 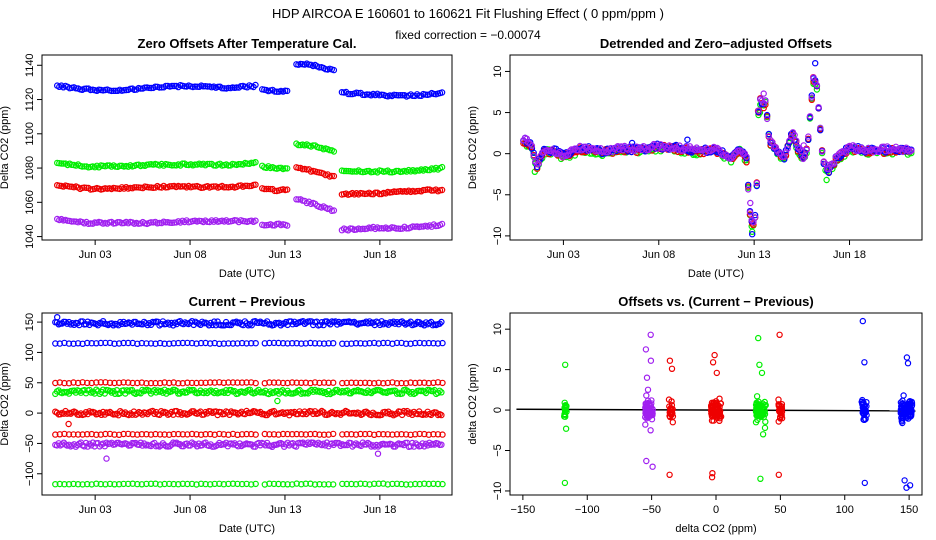 I want to click on x-tick-label: Jun 18, so click(x=379, y=510).